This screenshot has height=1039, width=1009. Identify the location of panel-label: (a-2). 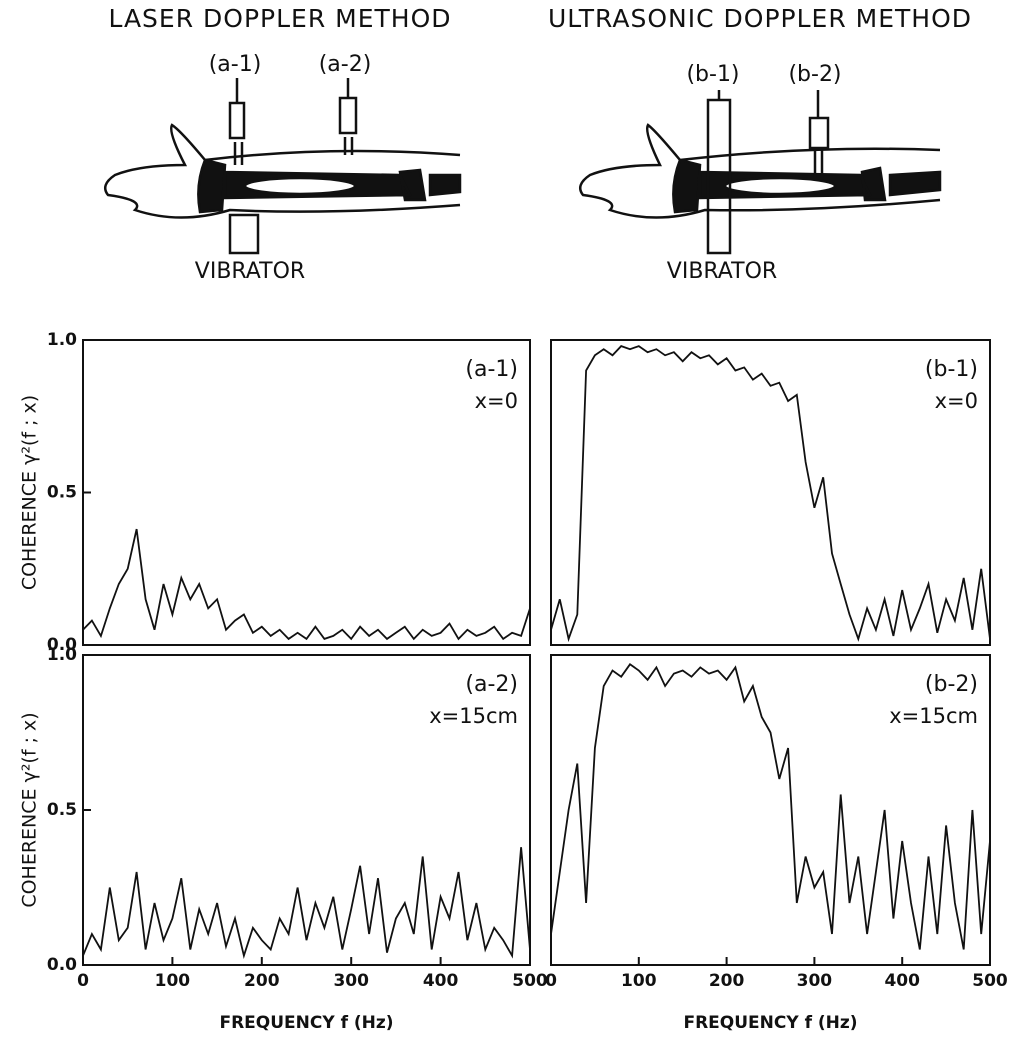
(491, 684).